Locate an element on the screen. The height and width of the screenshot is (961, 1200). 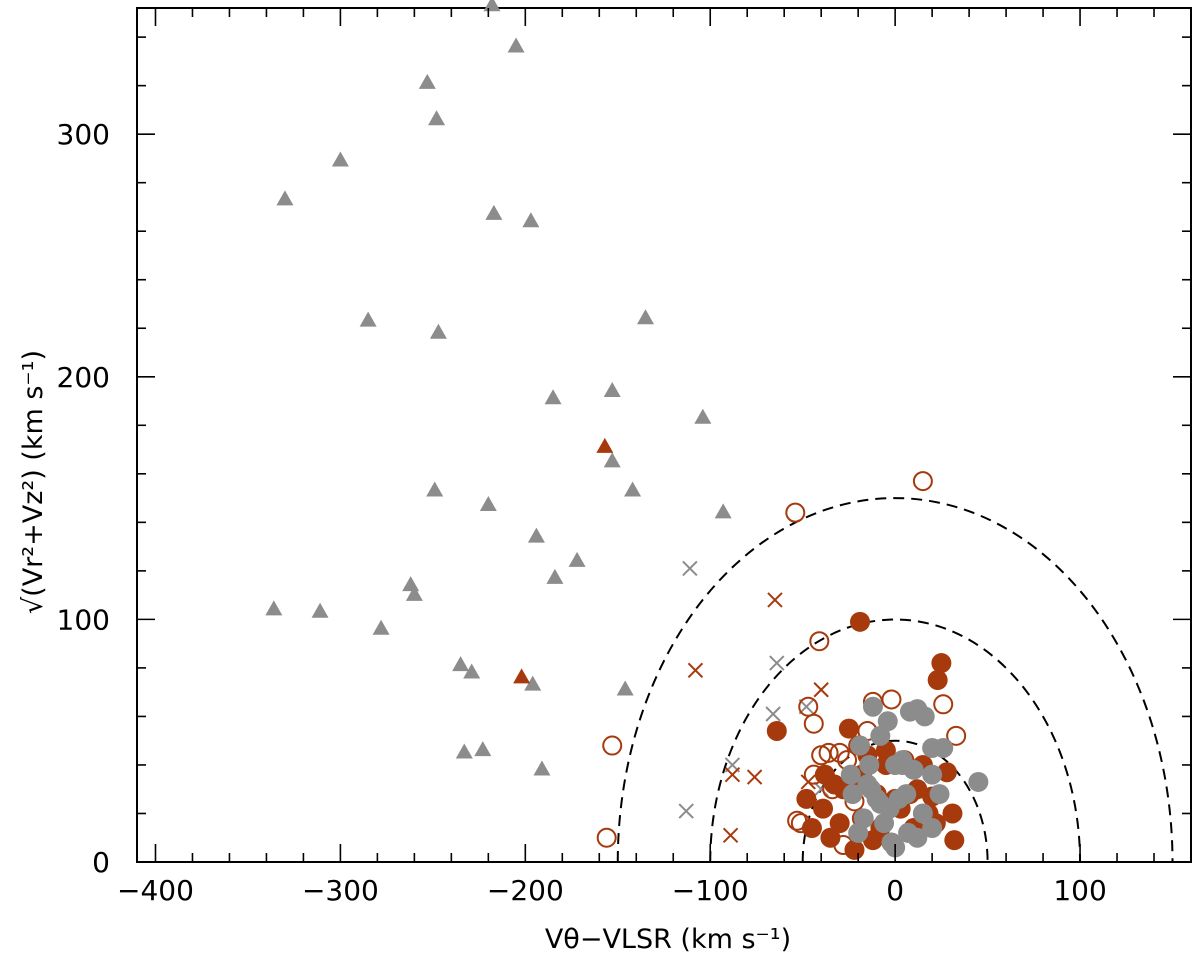
x-tick-label: −100 is located at coordinates (710, 890).